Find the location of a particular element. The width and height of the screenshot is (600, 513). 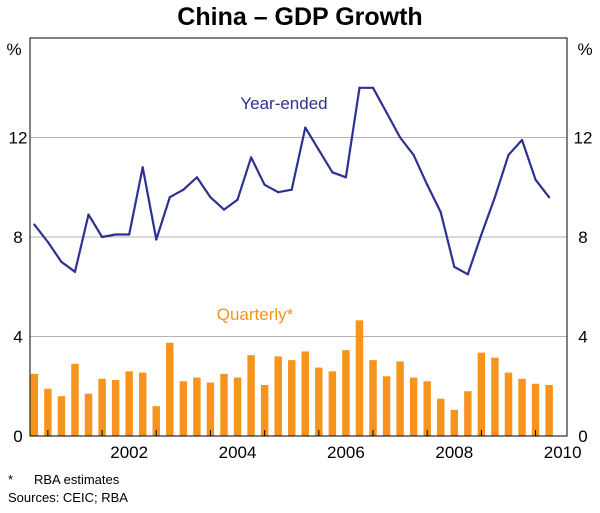

series-label-quarterly: Quarterly* is located at coordinates (255, 314).